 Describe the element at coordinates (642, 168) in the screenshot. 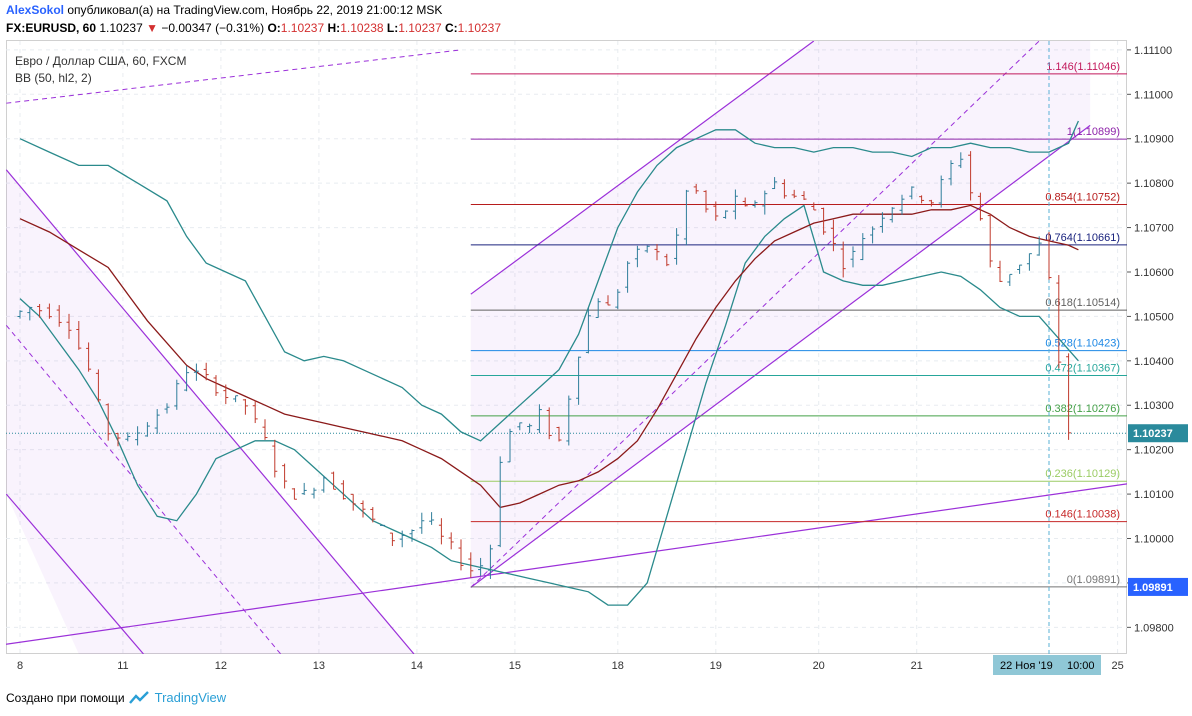

I see `ascending-channel-upper` at that location.